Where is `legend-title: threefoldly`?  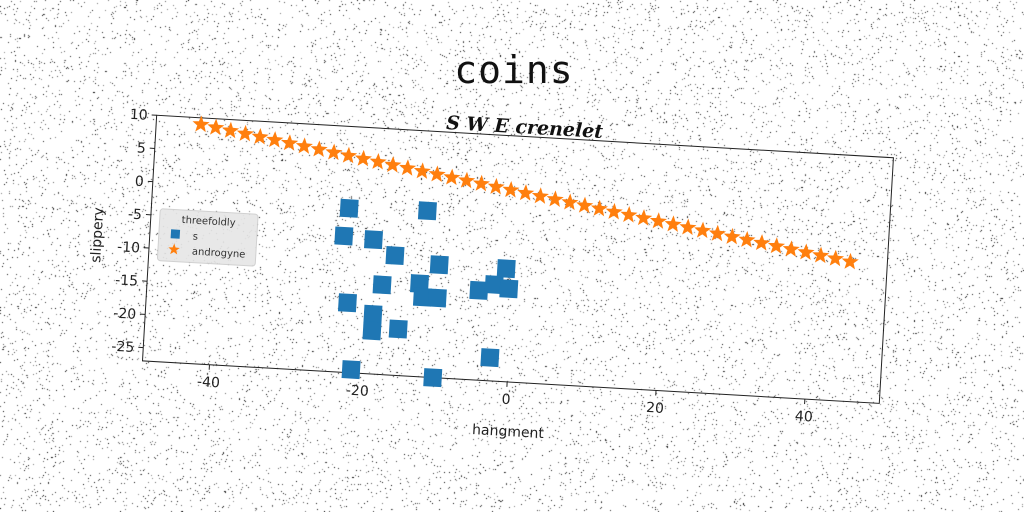 legend-title: threefoldly is located at coordinates (208, 222).